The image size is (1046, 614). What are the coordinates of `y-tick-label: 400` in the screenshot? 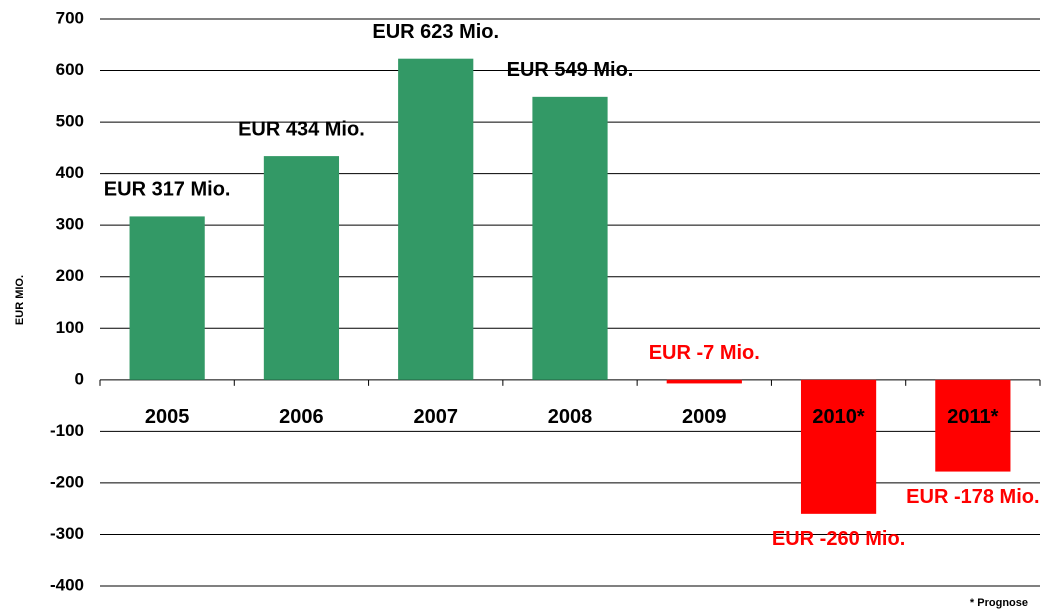 It's located at (70, 172).